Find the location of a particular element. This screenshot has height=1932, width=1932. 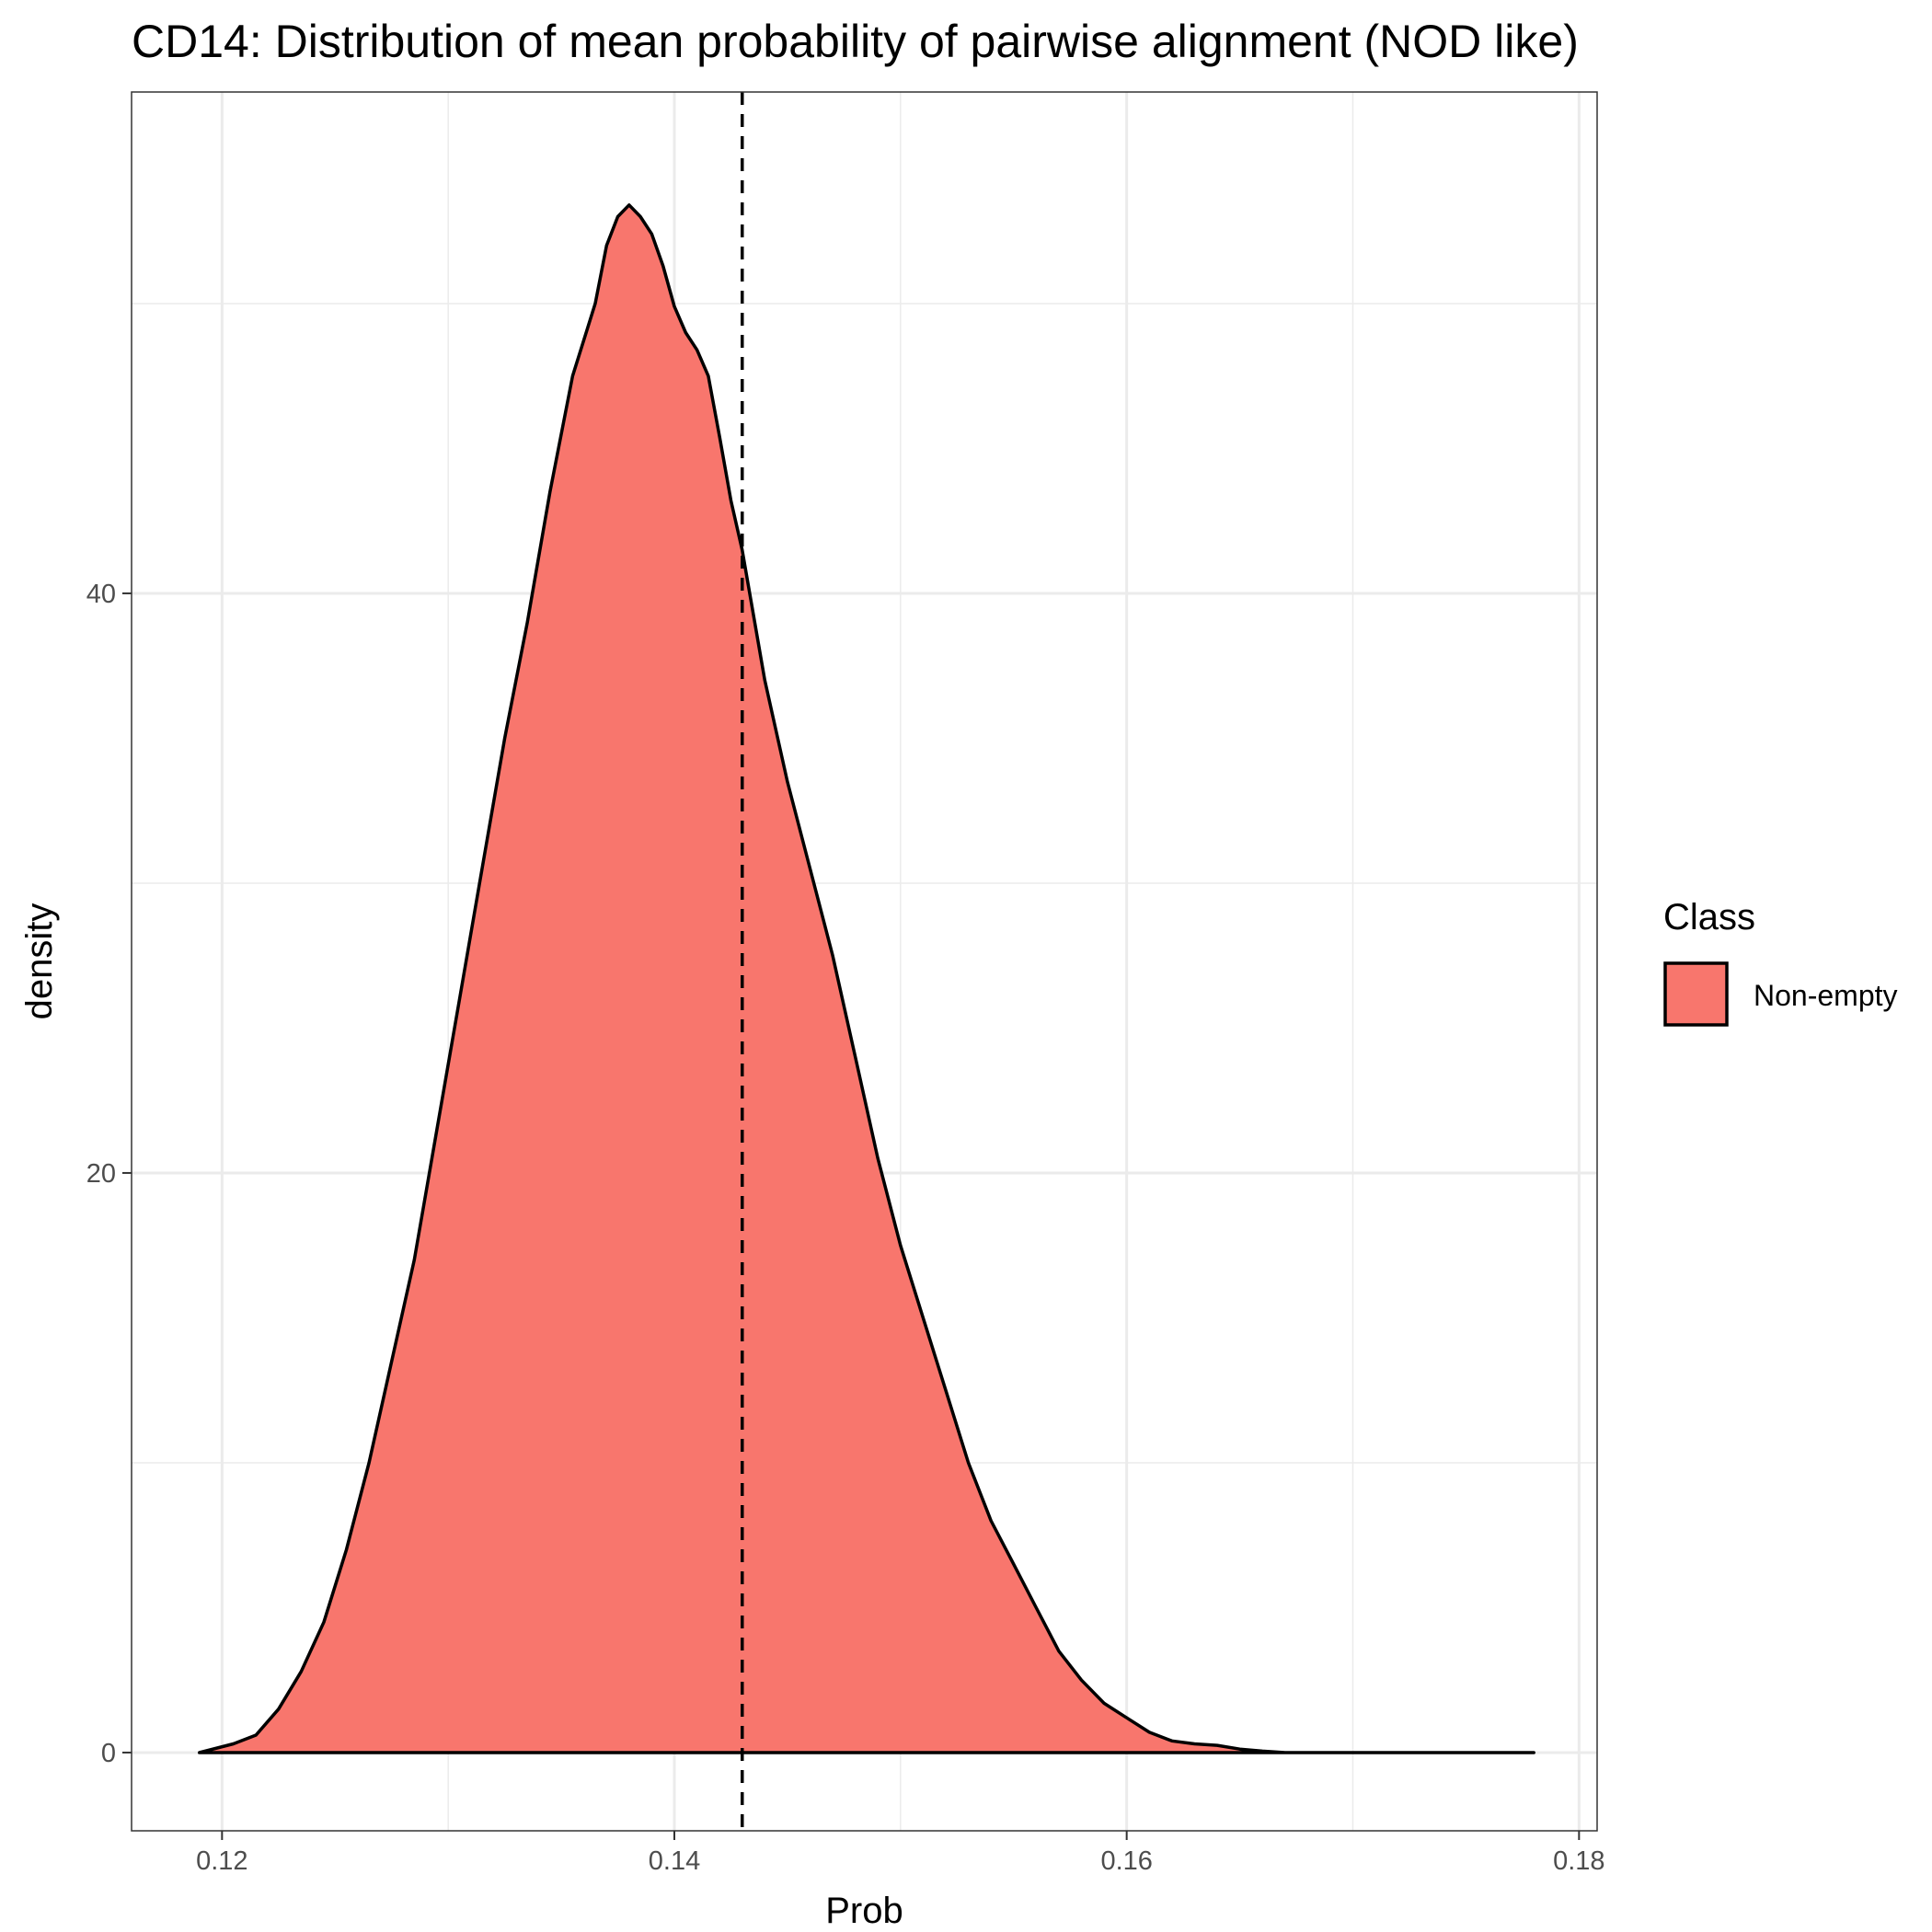

legend-swatch-non-empty is located at coordinates (1696, 994).